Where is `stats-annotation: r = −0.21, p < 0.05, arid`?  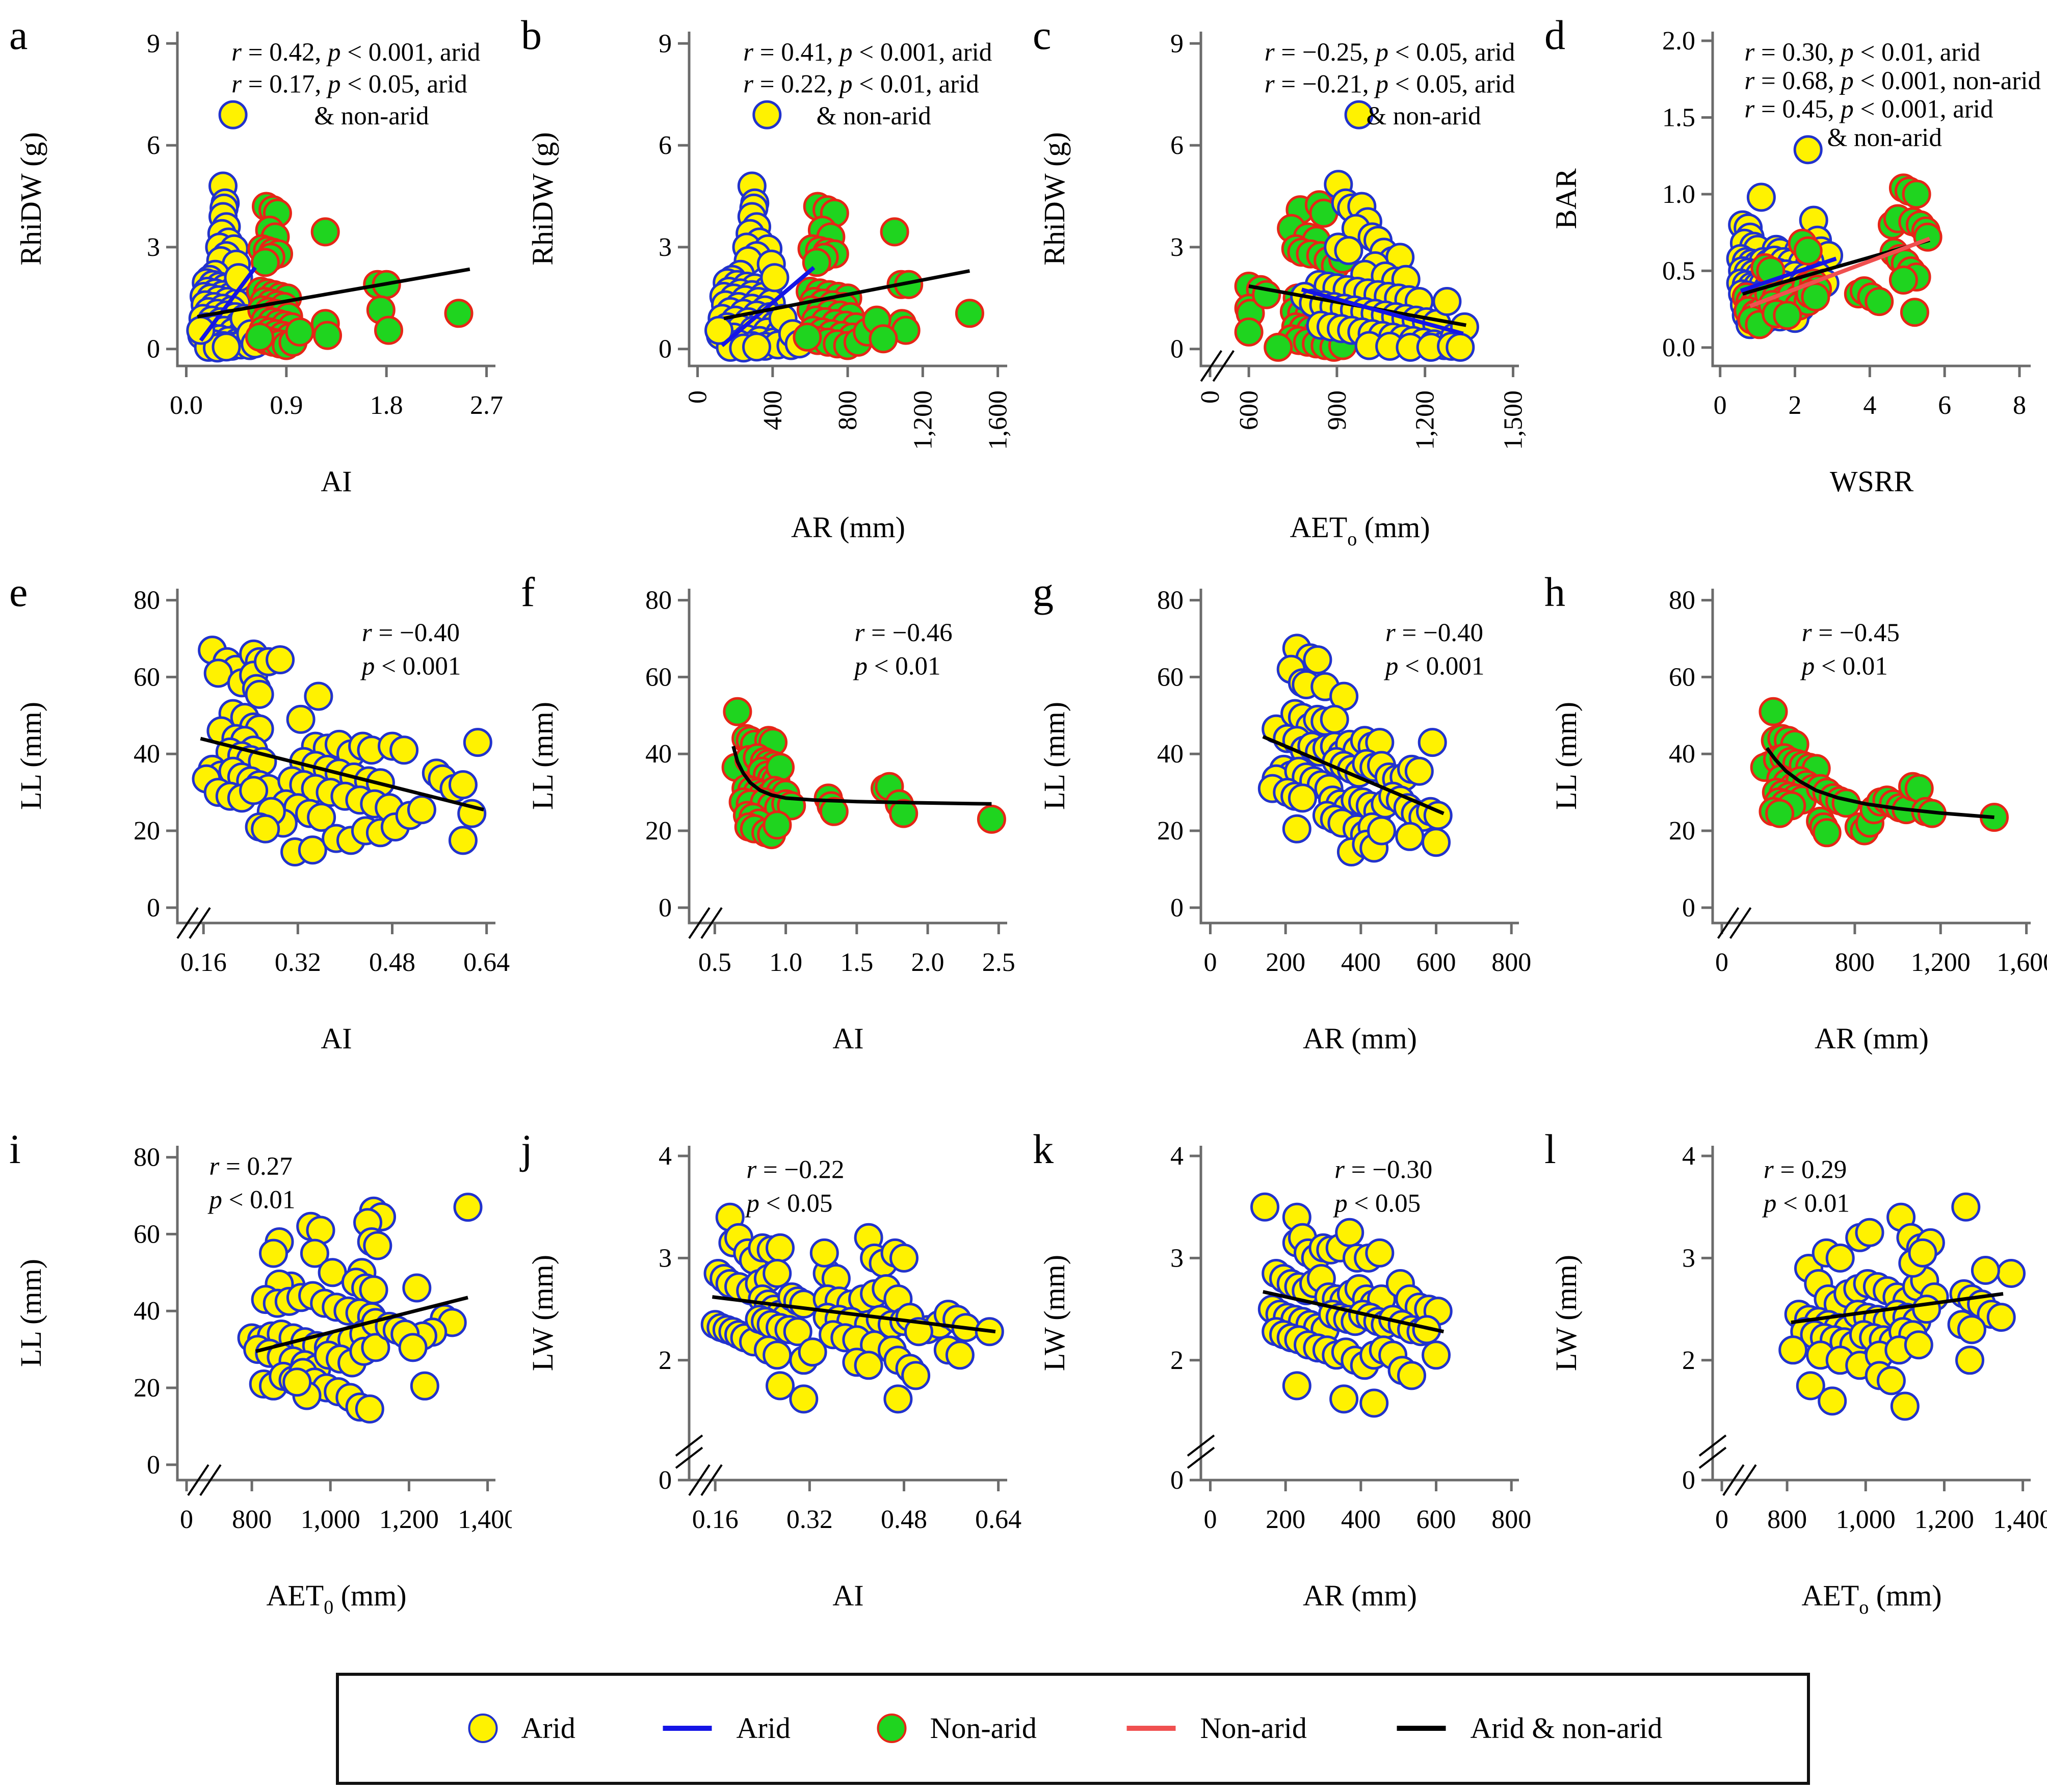
stats-annotation: r = −0.21, p < 0.05, arid is located at coordinates (1390, 84).